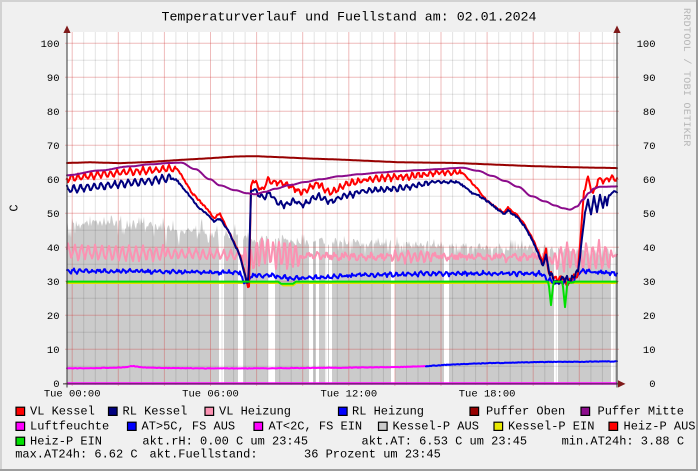  What do you see at coordinates (551, 427) in the screenshot?
I see `svg-text: Kessel-P EIN` at bounding box center [551, 427].